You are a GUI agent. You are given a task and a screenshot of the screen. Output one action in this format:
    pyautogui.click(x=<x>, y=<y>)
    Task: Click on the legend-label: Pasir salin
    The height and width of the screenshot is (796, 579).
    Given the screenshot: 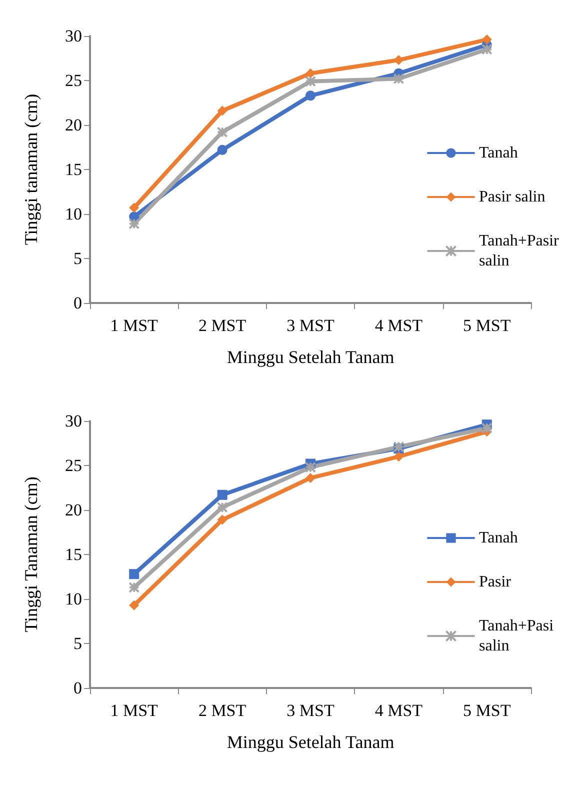 What is the action you would take?
    pyautogui.click(x=512, y=197)
    